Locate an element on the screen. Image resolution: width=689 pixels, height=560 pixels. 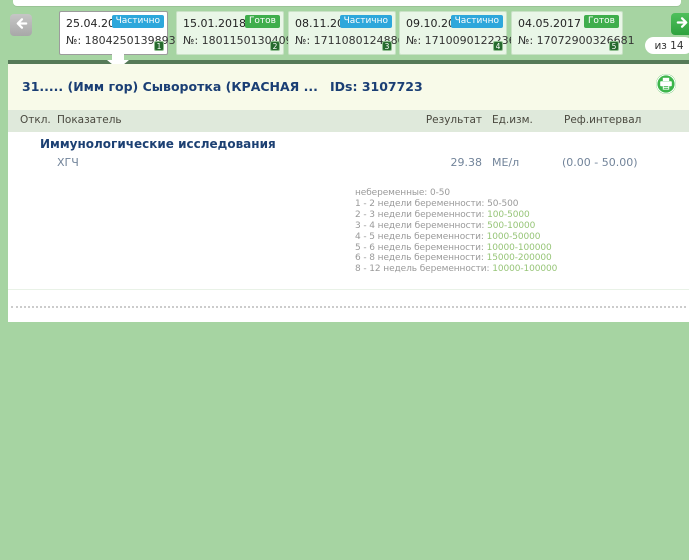
tab-date: 15.01.2018 is located at coordinates (214, 23).